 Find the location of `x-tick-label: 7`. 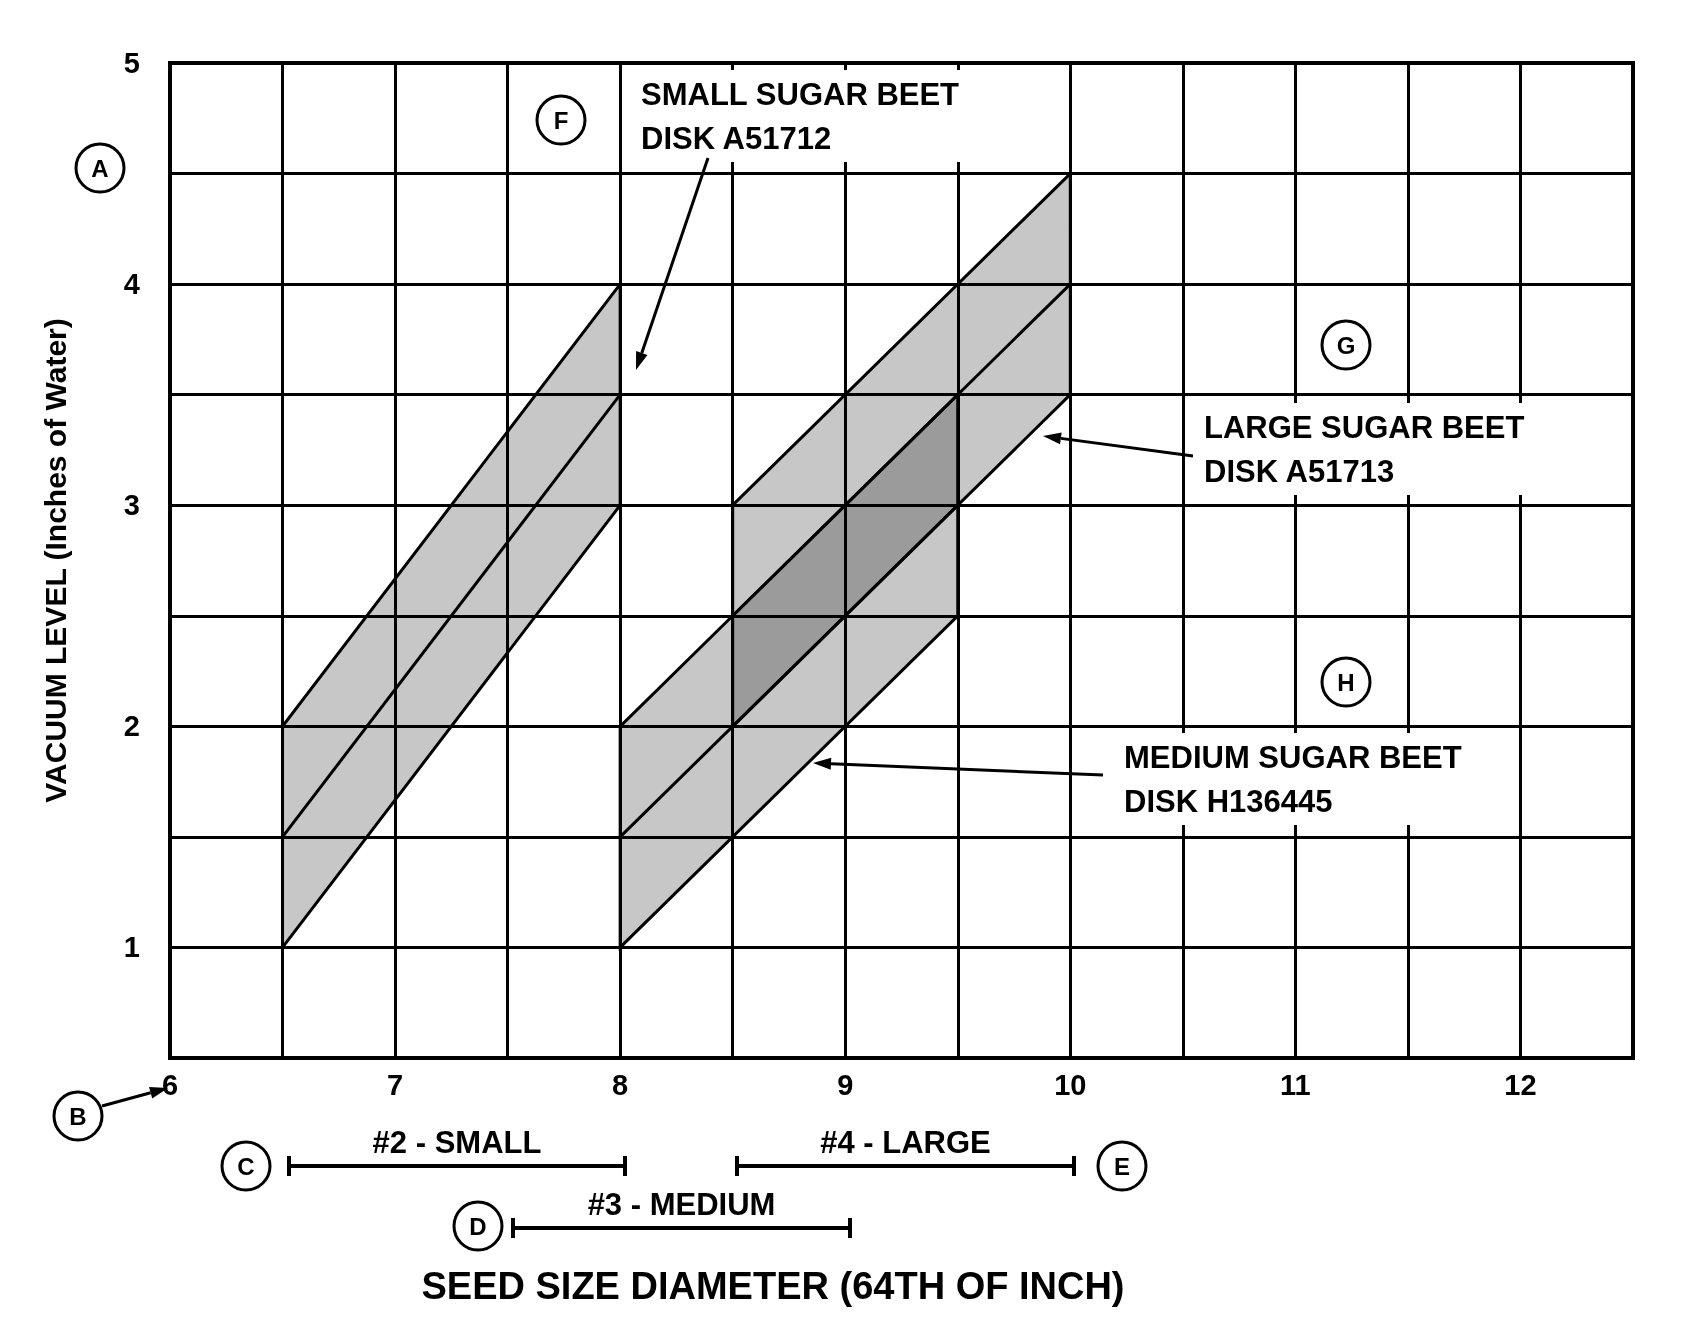

x-tick-label: 7 is located at coordinates (395, 1084).